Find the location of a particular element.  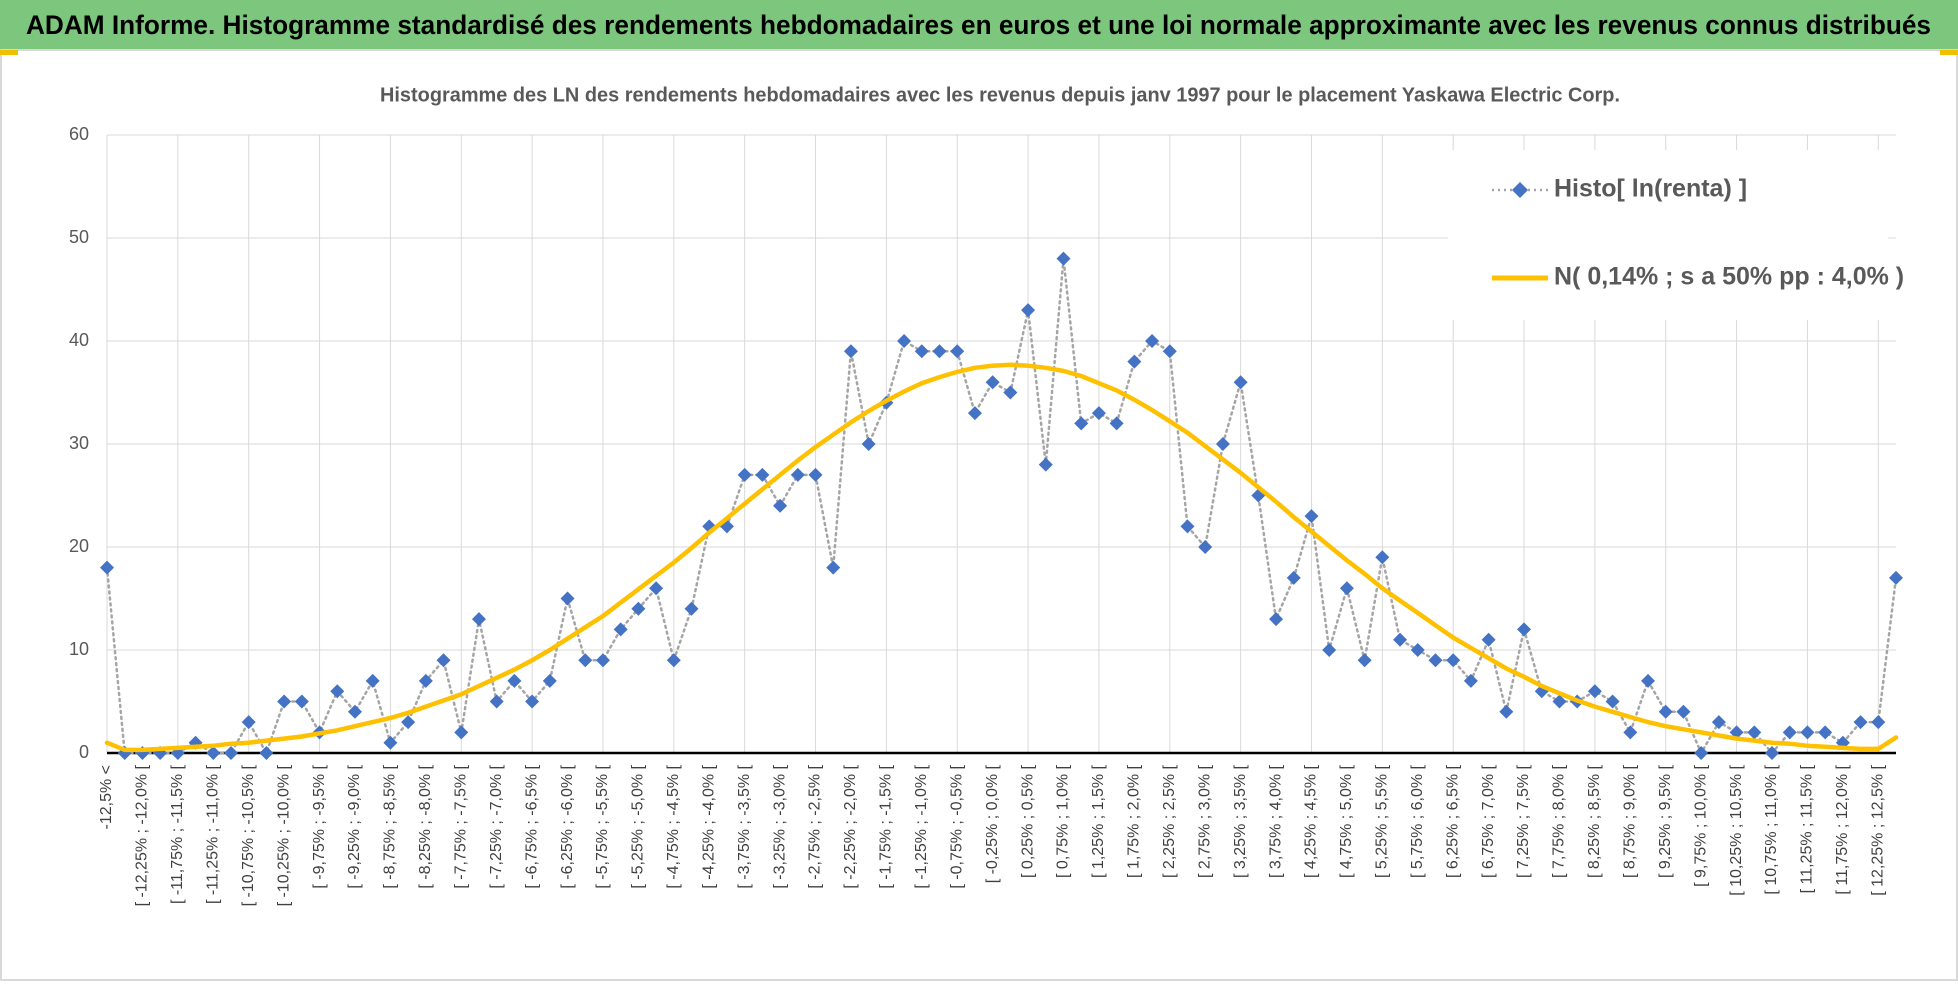

x-tick-label: [ 3,25% ; 3,5% [ is located at coordinates (1240, 821).